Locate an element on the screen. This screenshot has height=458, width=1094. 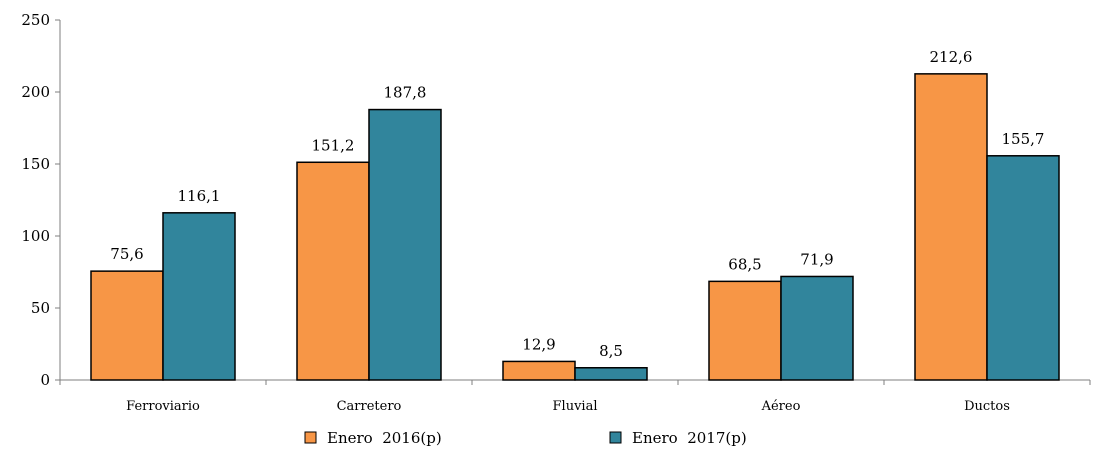
data-label: 187,8 is located at coordinates (405, 93).